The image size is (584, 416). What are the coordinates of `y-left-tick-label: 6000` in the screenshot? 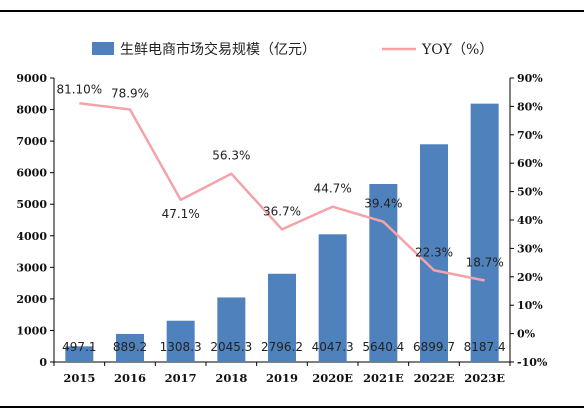 It's located at (31, 173).